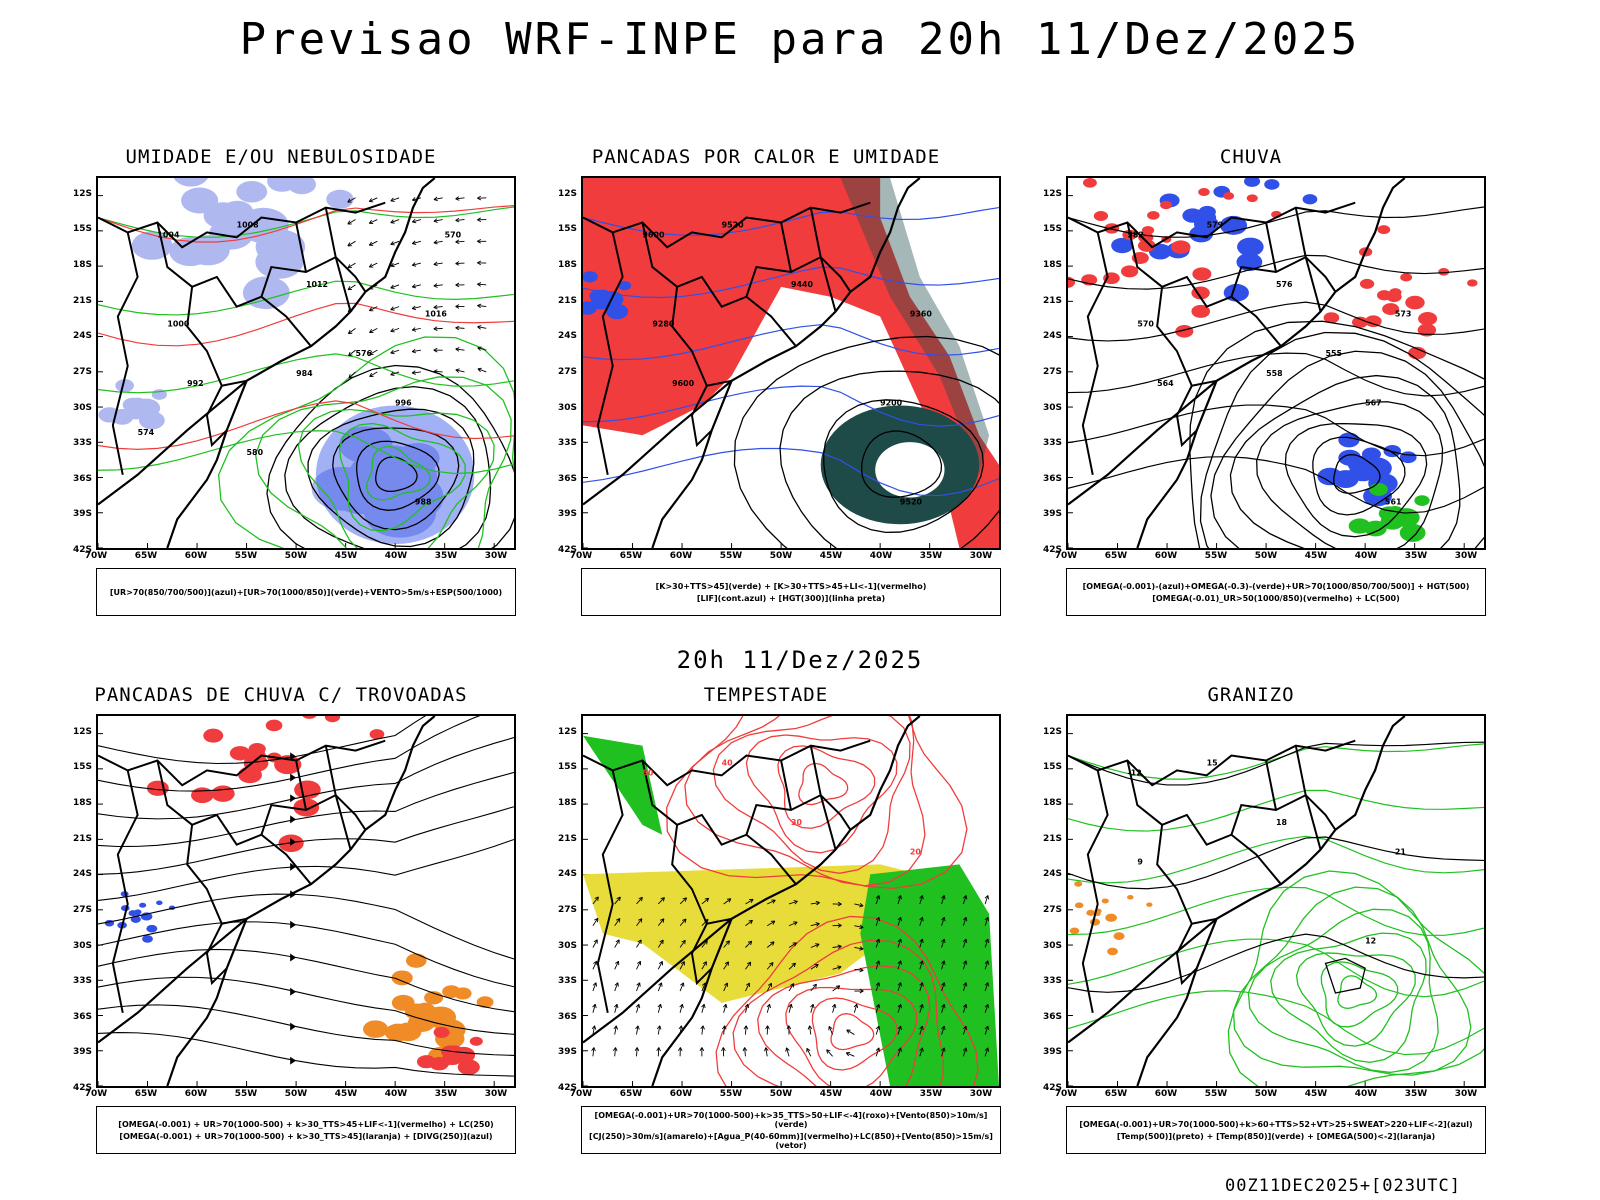 This screenshot has width=1600, height=1200. Describe the element at coordinates (567, 371) in the screenshot. I see `lat-tick-label: 27S` at that location.